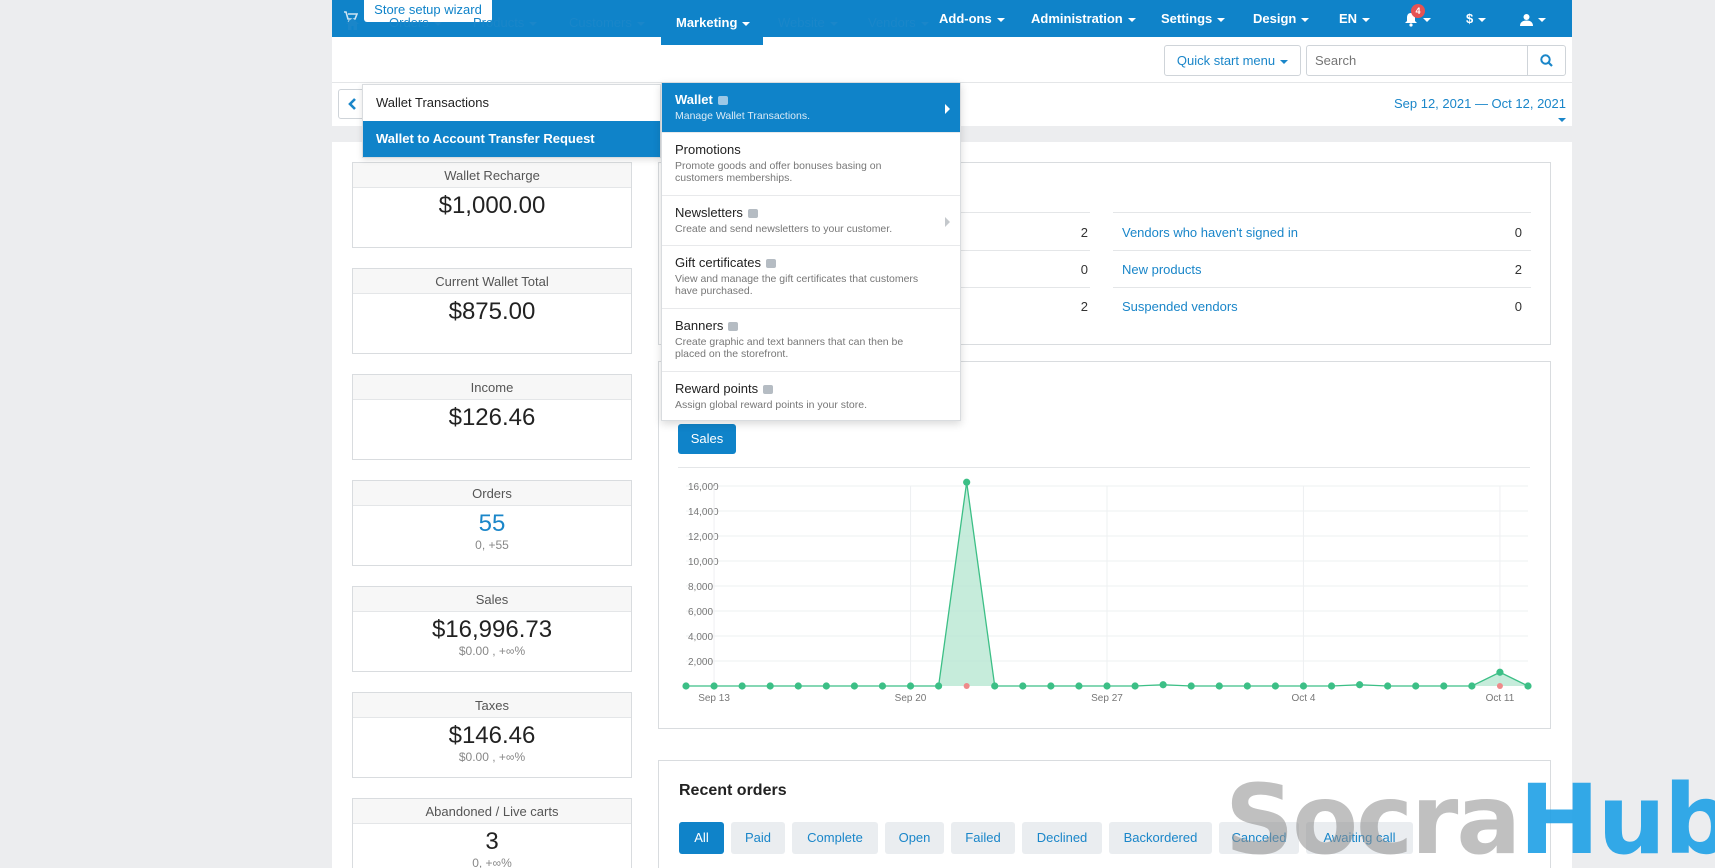 The image size is (1715, 868). I want to click on chevron-right-icon, so click(947, 109).